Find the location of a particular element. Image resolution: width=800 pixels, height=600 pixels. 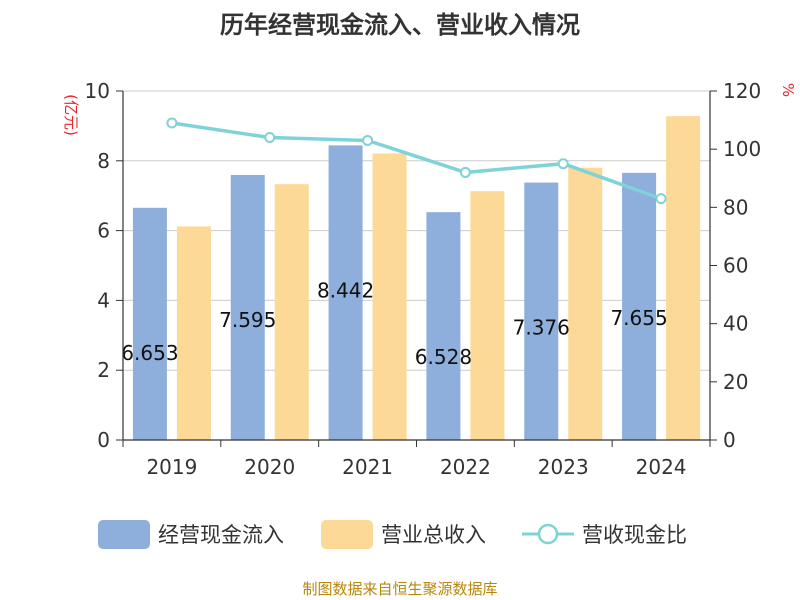

x-tick-label: 2022 is located at coordinates (465, 467).